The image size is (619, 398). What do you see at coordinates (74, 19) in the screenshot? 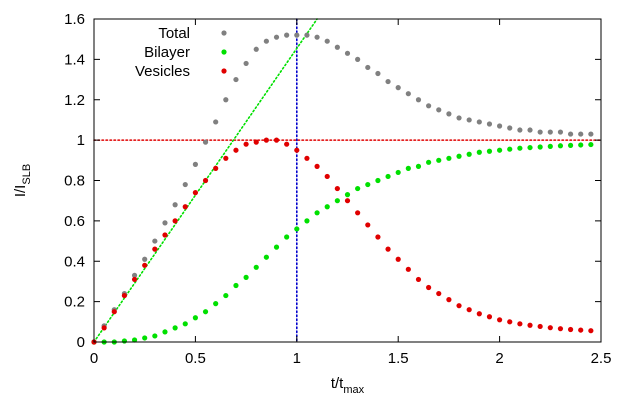
I see `y-tick-label: 1.6` at bounding box center [74, 19].